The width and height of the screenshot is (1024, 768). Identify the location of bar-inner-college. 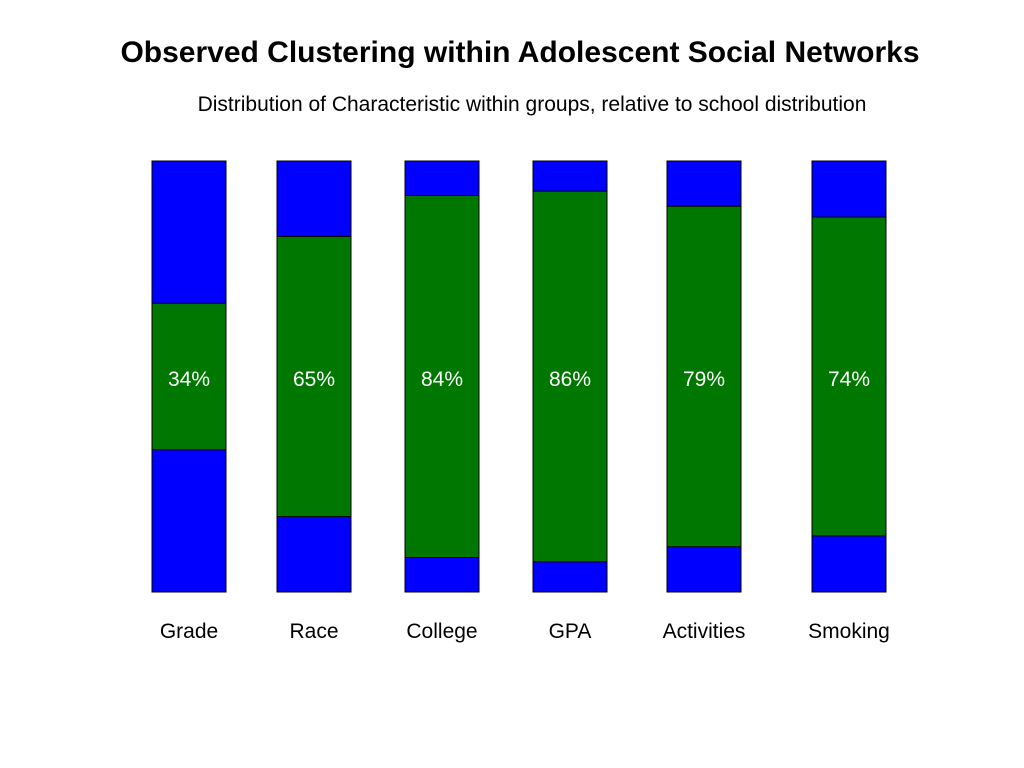
(442, 376).